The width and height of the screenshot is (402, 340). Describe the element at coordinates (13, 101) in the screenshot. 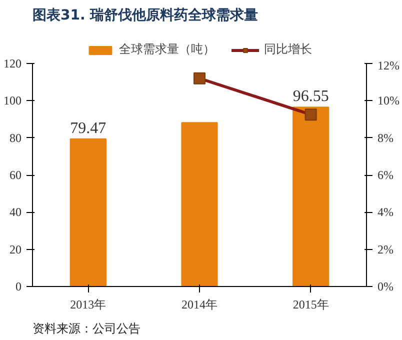

I see `y-tick-label: 100` at that location.